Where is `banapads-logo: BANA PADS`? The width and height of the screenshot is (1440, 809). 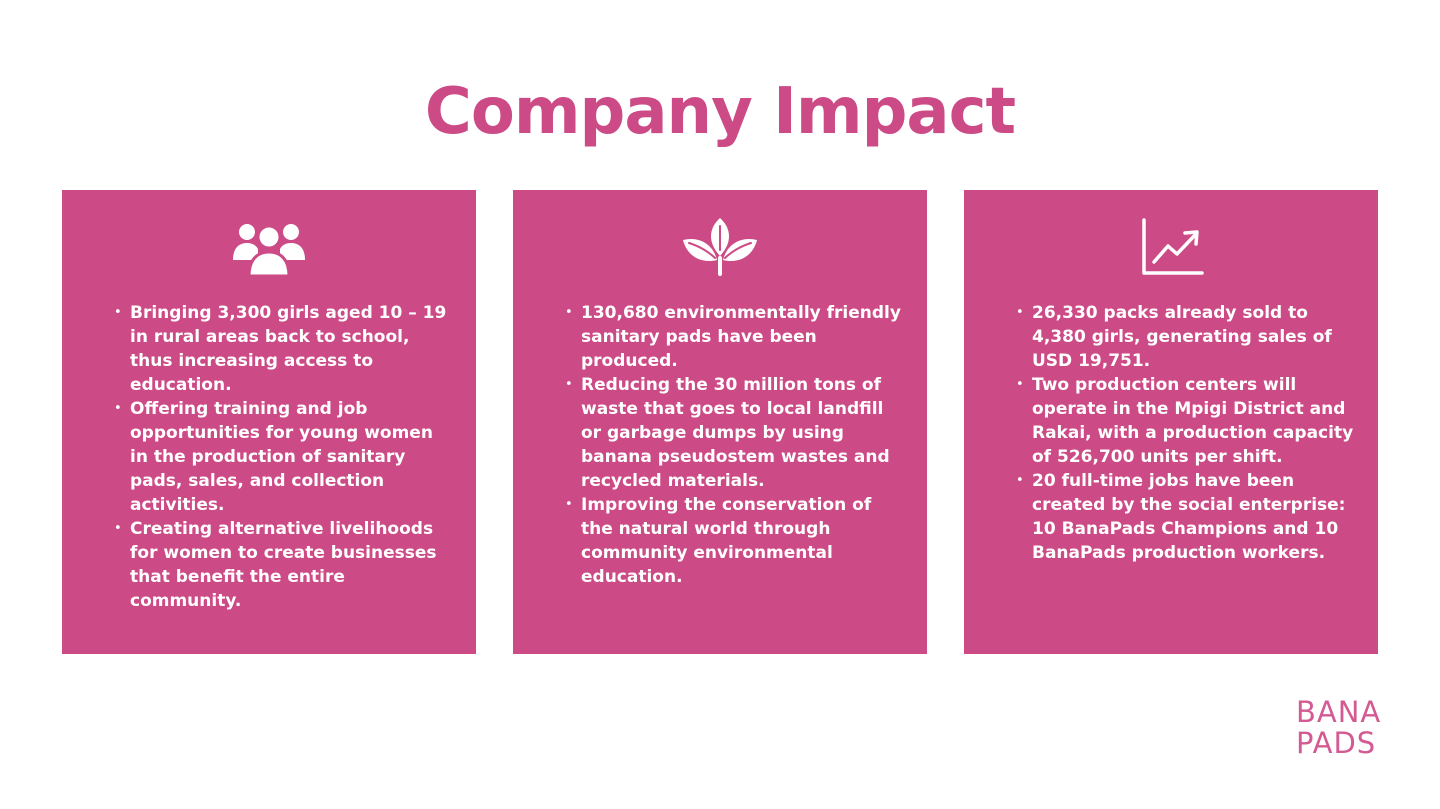 banapads-logo: BANA PADS is located at coordinates (1356, 729).